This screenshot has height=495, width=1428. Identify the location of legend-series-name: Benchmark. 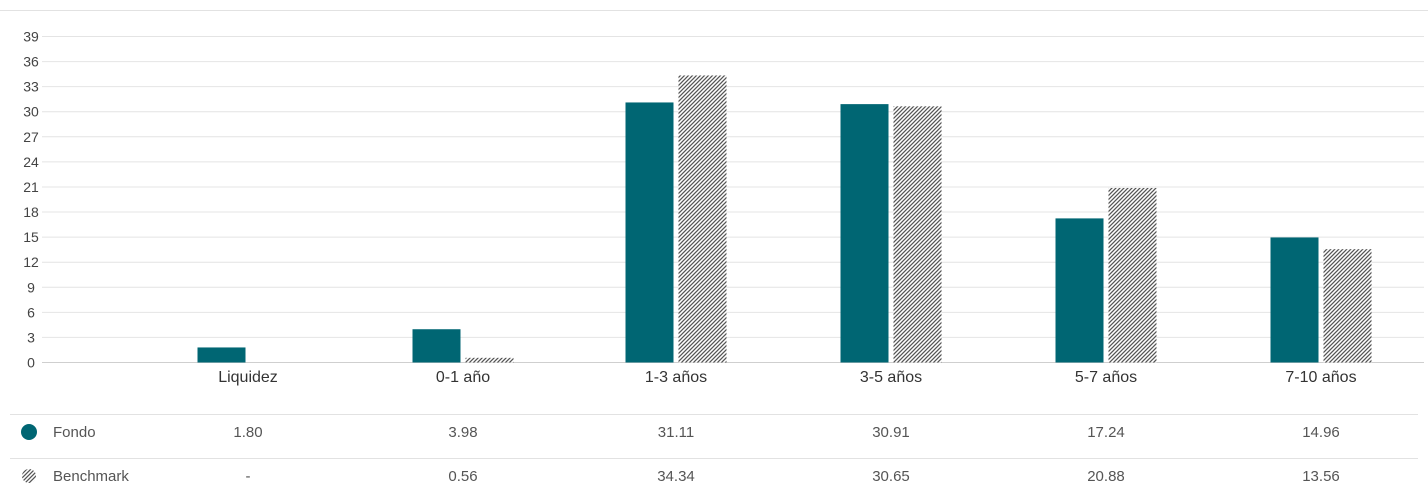
(91, 476).